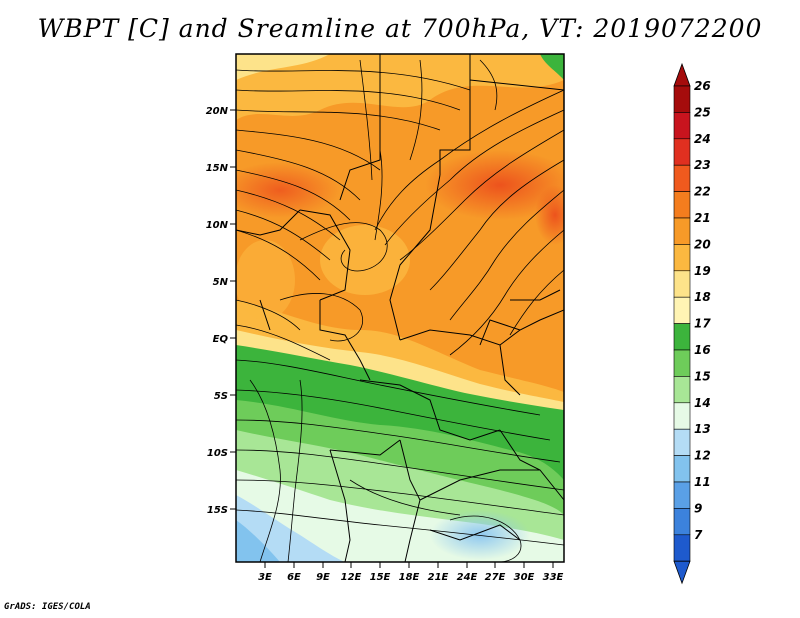  I want to click on colorbar-label: 25, so click(702, 112).